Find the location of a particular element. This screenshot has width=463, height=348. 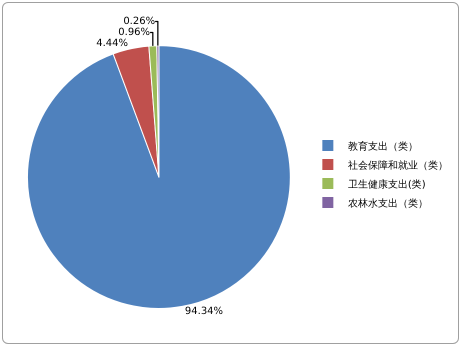

data-label: 0.96% is located at coordinates (134, 32).